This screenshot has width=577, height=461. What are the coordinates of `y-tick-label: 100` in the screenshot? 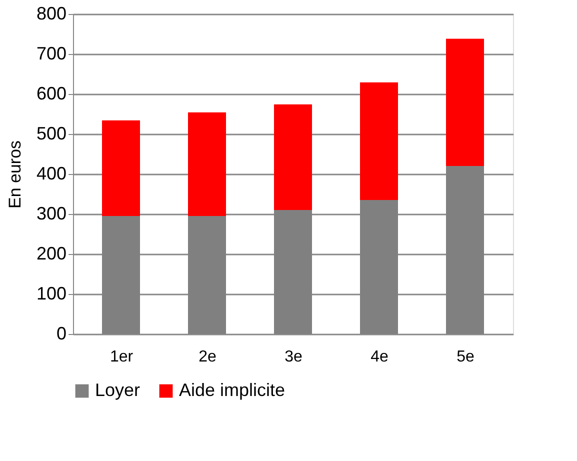 It's located at (51, 294).